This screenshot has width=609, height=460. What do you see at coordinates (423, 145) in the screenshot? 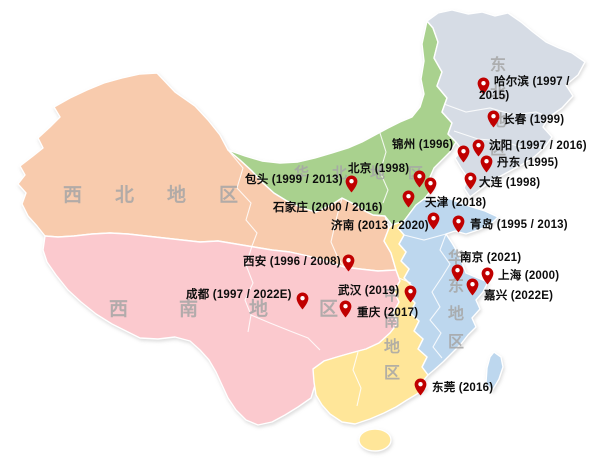
I see `city-label: 锦州 (1996)` at bounding box center [423, 145].